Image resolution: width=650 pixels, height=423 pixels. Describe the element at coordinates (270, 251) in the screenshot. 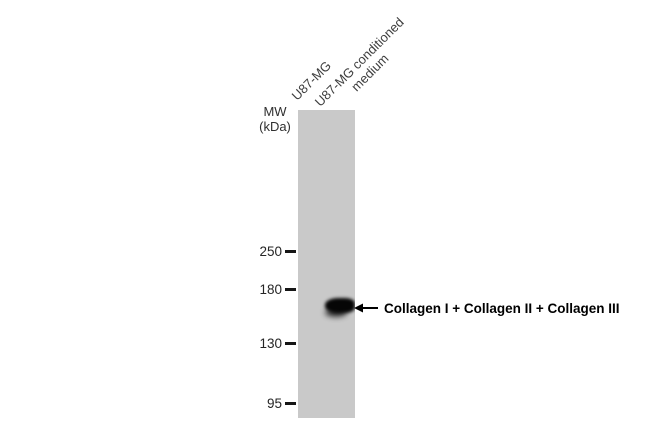

I see `mw-marker-value: 250` at that location.